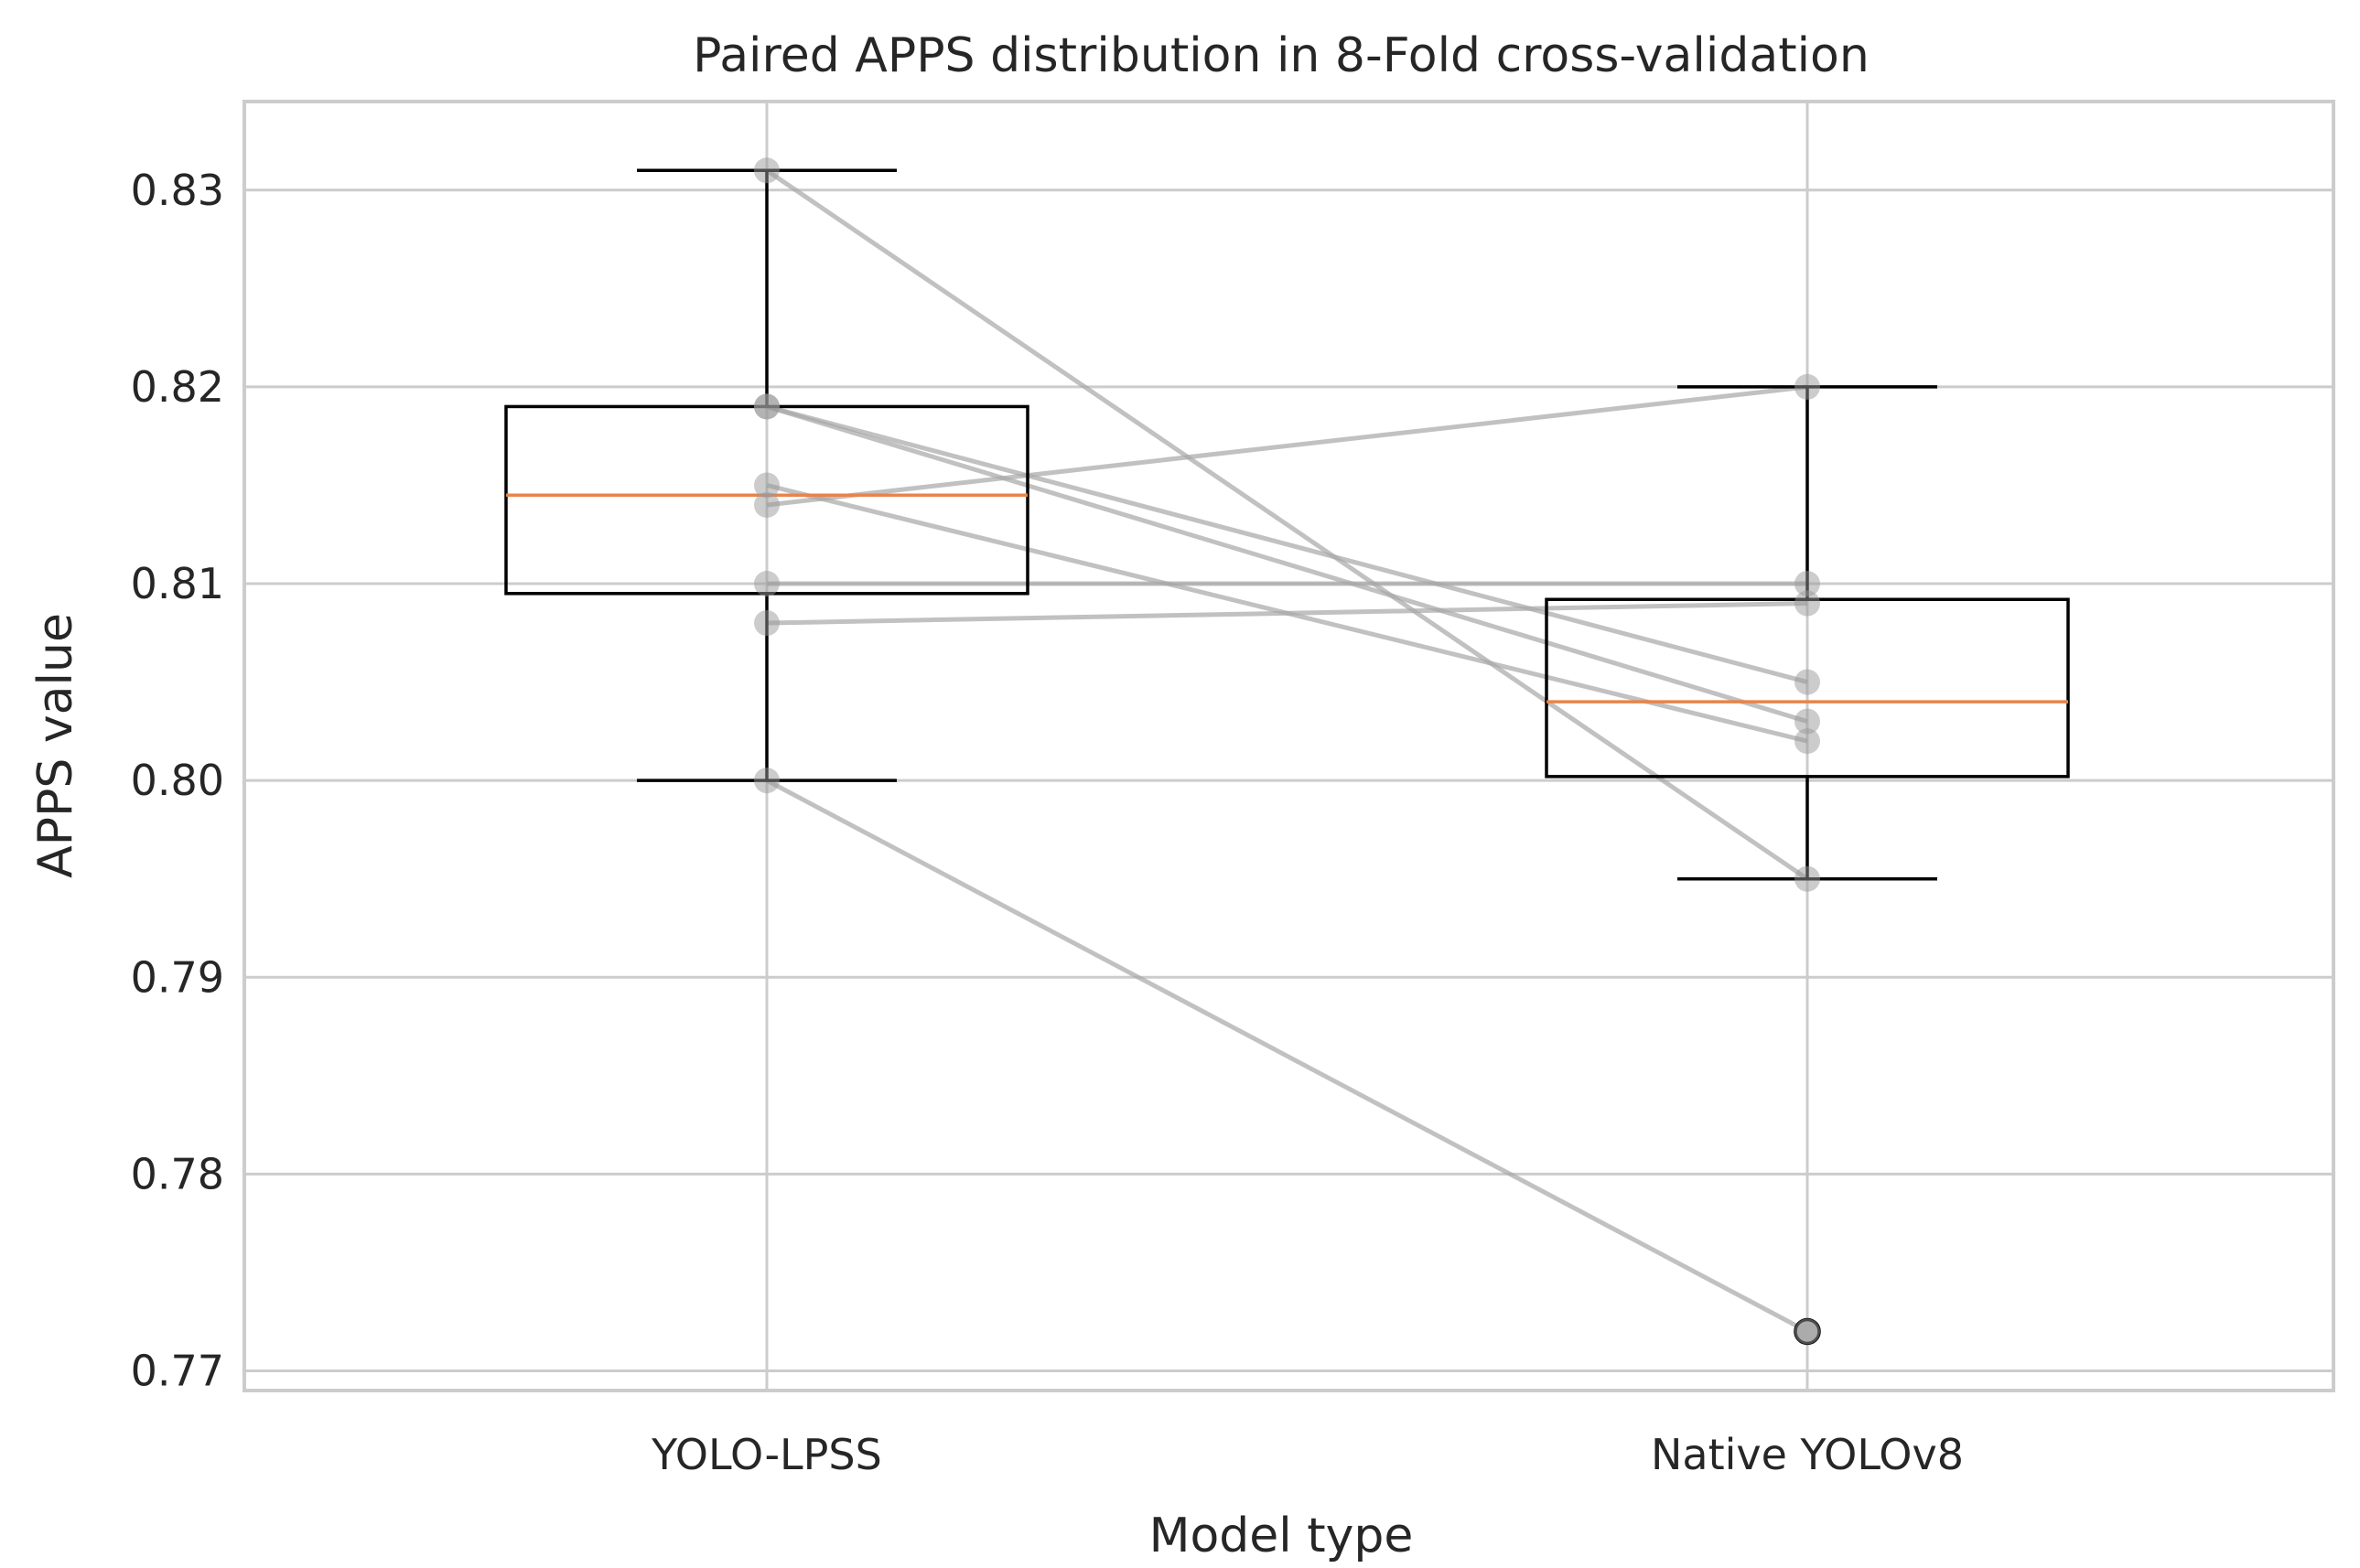  Describe the element at coordinates (177, 977) in the screenshot. I see `y-tick-label: 0.79` at that location.